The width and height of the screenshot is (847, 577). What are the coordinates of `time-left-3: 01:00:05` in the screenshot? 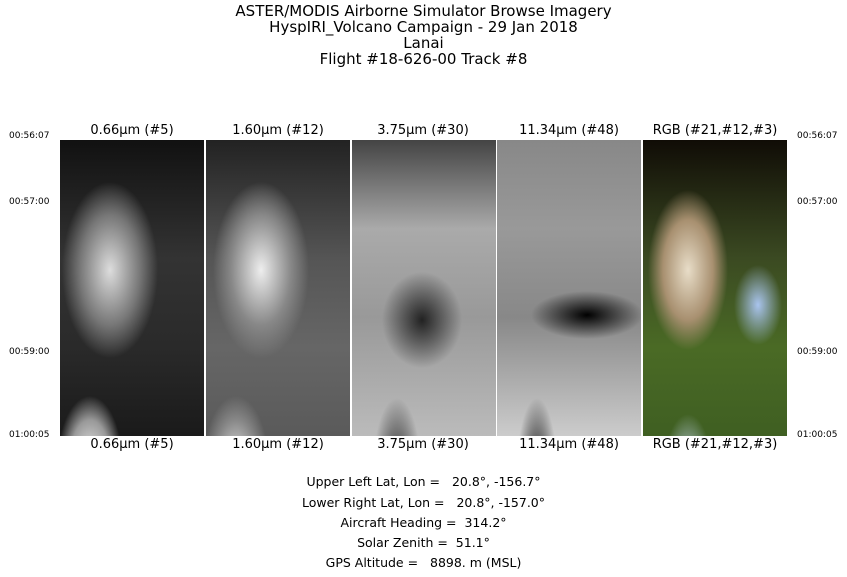 It's located at (29, 435).